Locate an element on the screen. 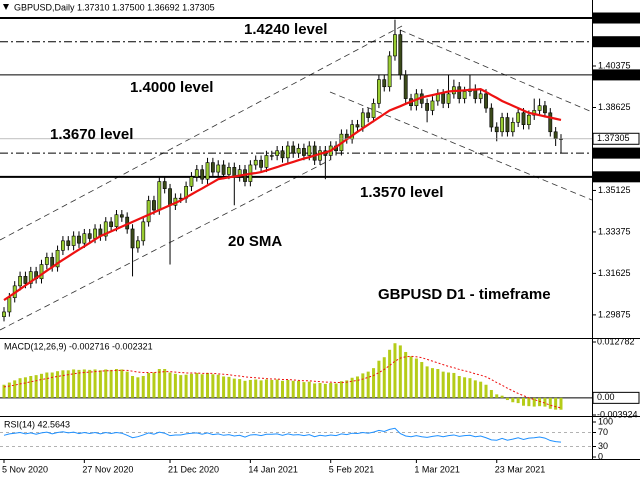  x-tick-label: 1 Mar 2021 is located at coordinates (437, 469).